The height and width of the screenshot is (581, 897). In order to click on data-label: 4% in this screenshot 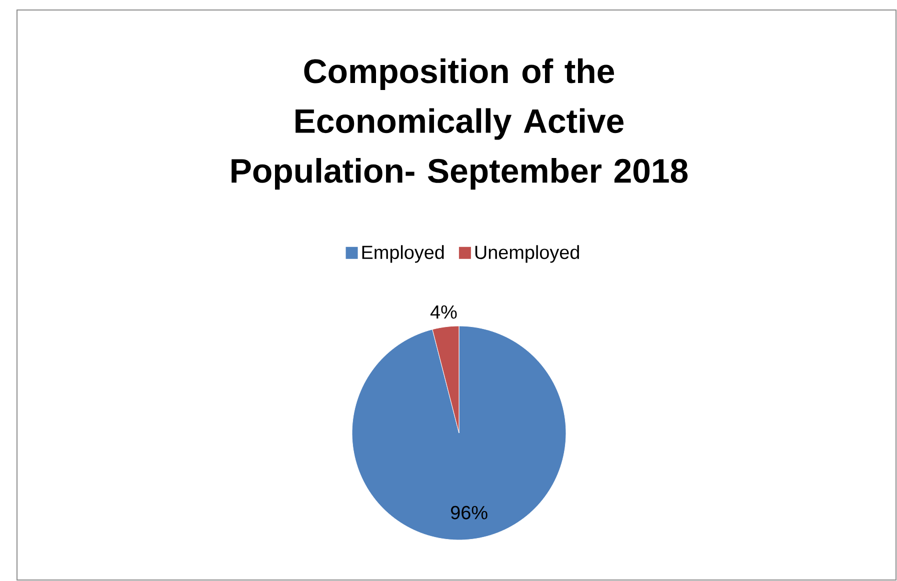, I will do `click(443, 312)`.